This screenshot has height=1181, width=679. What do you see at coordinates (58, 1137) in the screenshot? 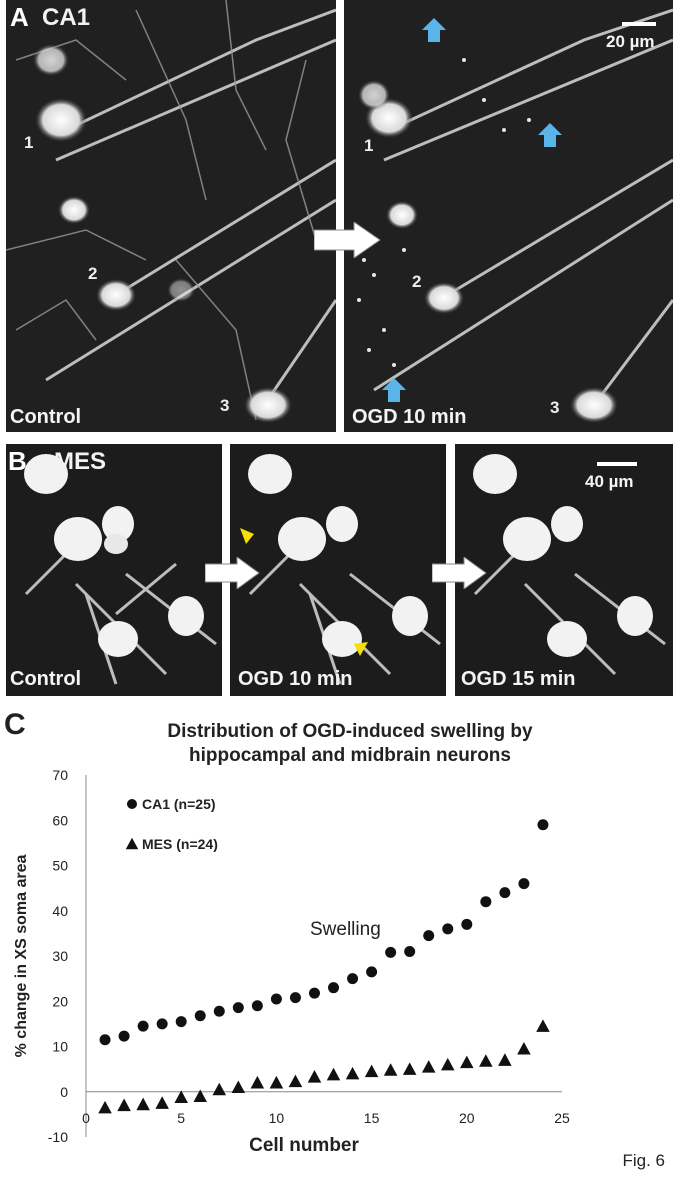
I see `y-tick-label: -10` at bounding box center [58, 1137].